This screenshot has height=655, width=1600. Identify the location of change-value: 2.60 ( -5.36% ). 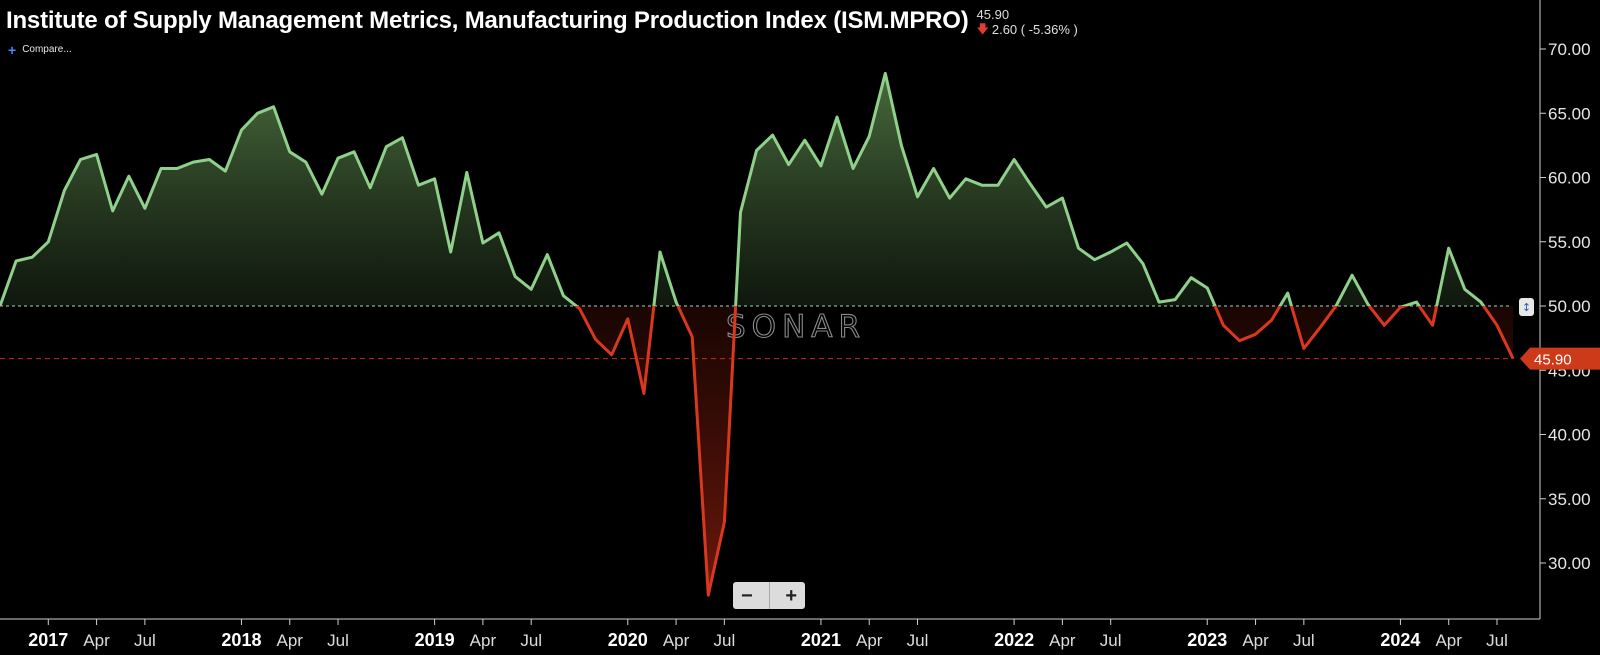
(1034, 29).